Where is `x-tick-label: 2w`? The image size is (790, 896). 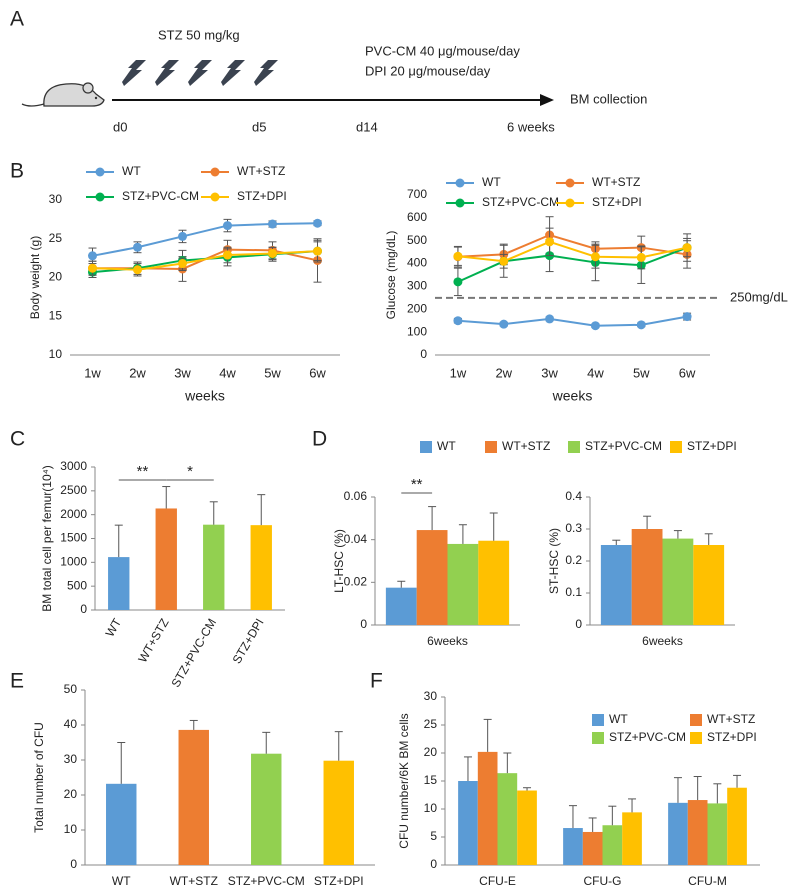
x-tick-label: 2w is located at coordinates (503, 372).